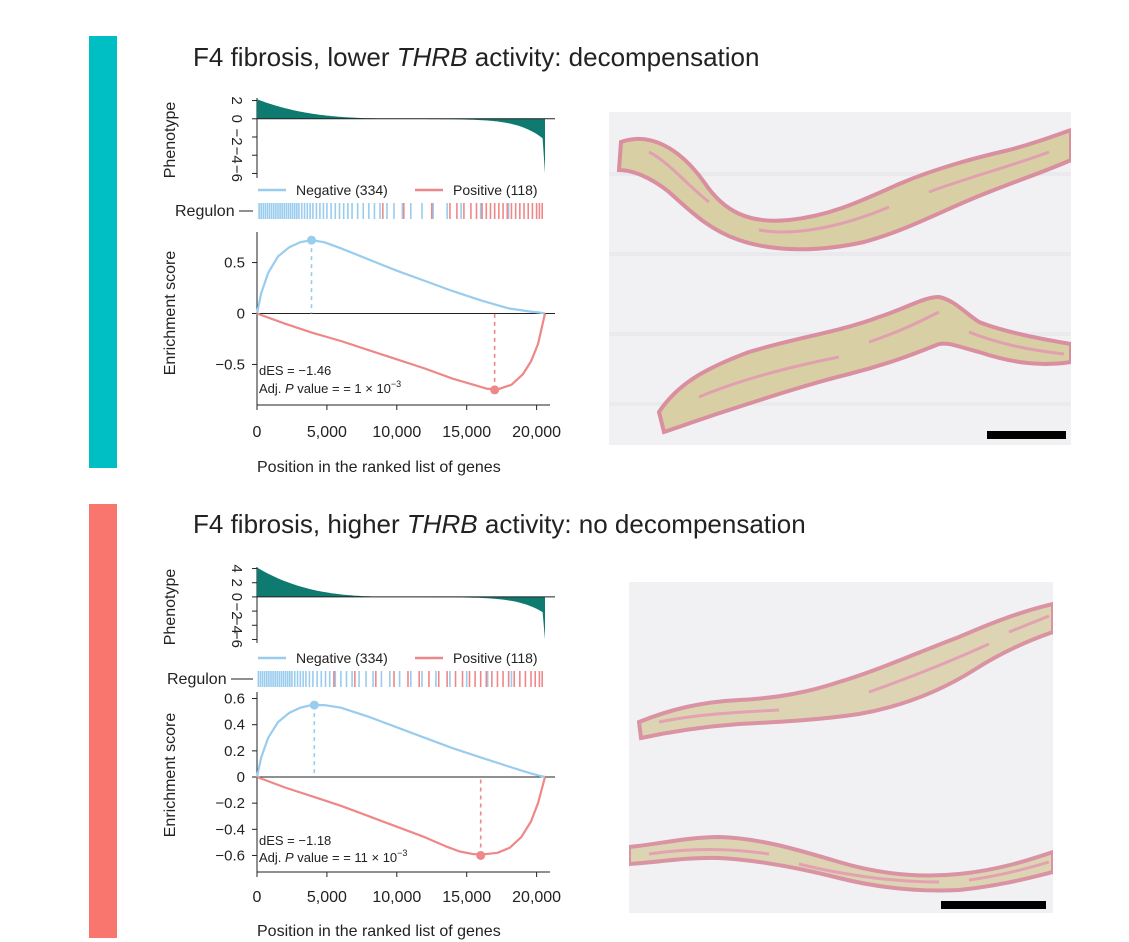 The image size is (1129, 942). Describe the element at coordinates (234, 751) in the screenshot. I see `es-y-tick-label: 0.2` at that location.